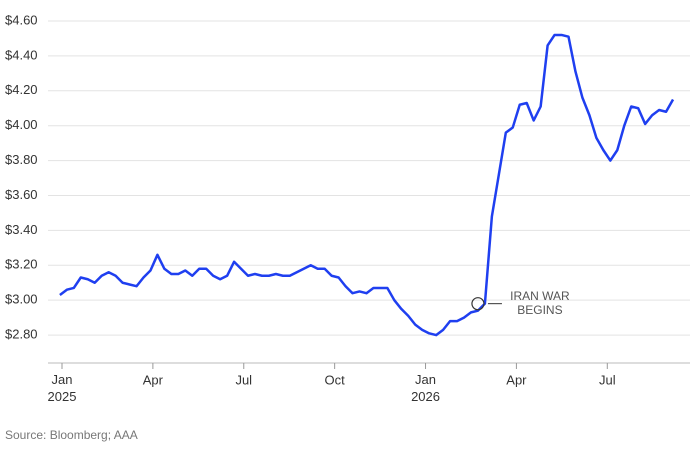 Image resolution: width=690 pixels, height=450 pixels. I want to click on y-tick-label: $3.60, so click(21, 194).